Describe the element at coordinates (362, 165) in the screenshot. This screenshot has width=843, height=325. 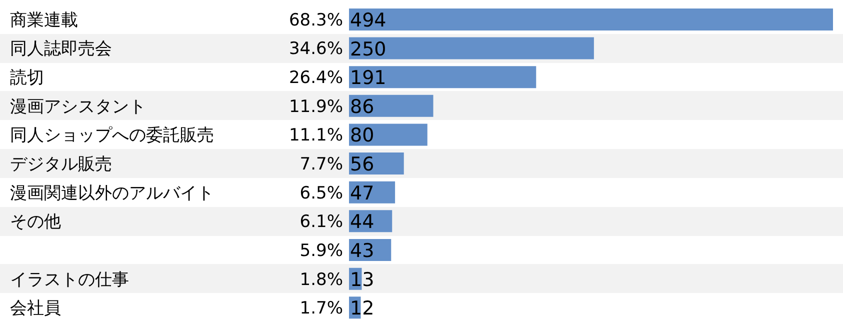
I see `data-label: 56` at that location.